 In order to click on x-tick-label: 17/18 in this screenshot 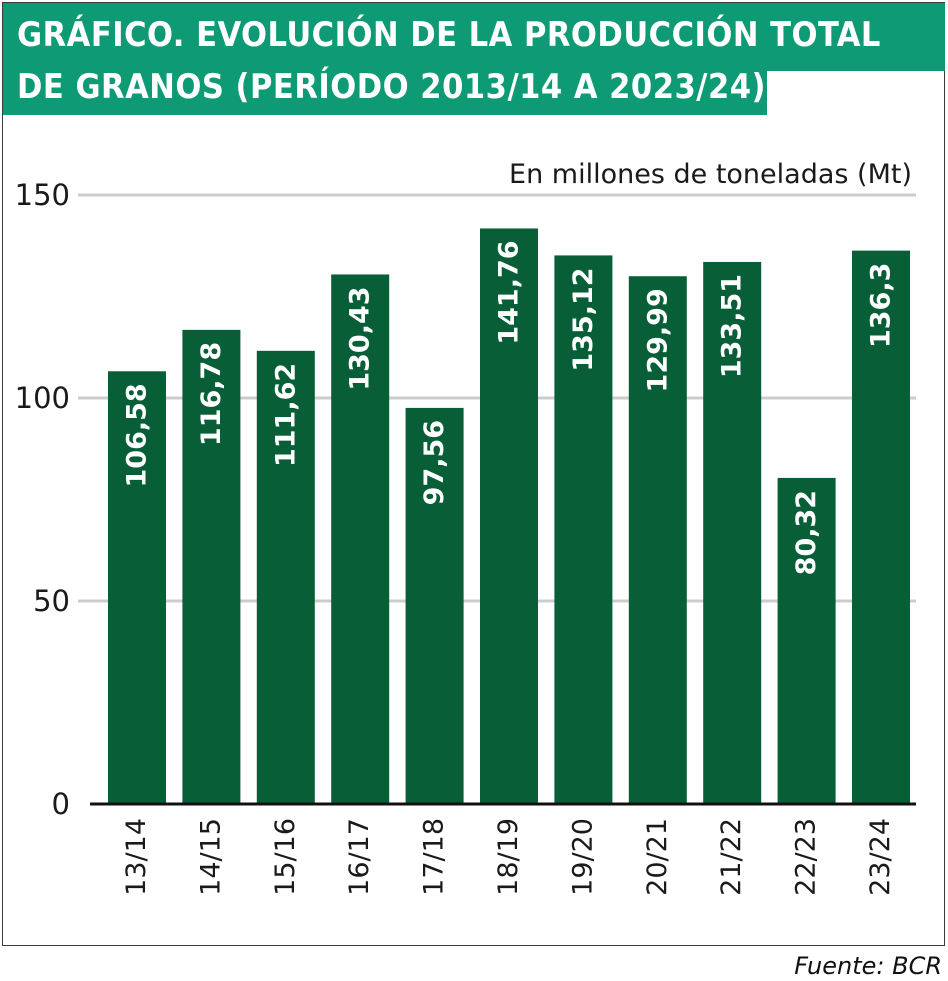, I will do `click(434, 857)`.